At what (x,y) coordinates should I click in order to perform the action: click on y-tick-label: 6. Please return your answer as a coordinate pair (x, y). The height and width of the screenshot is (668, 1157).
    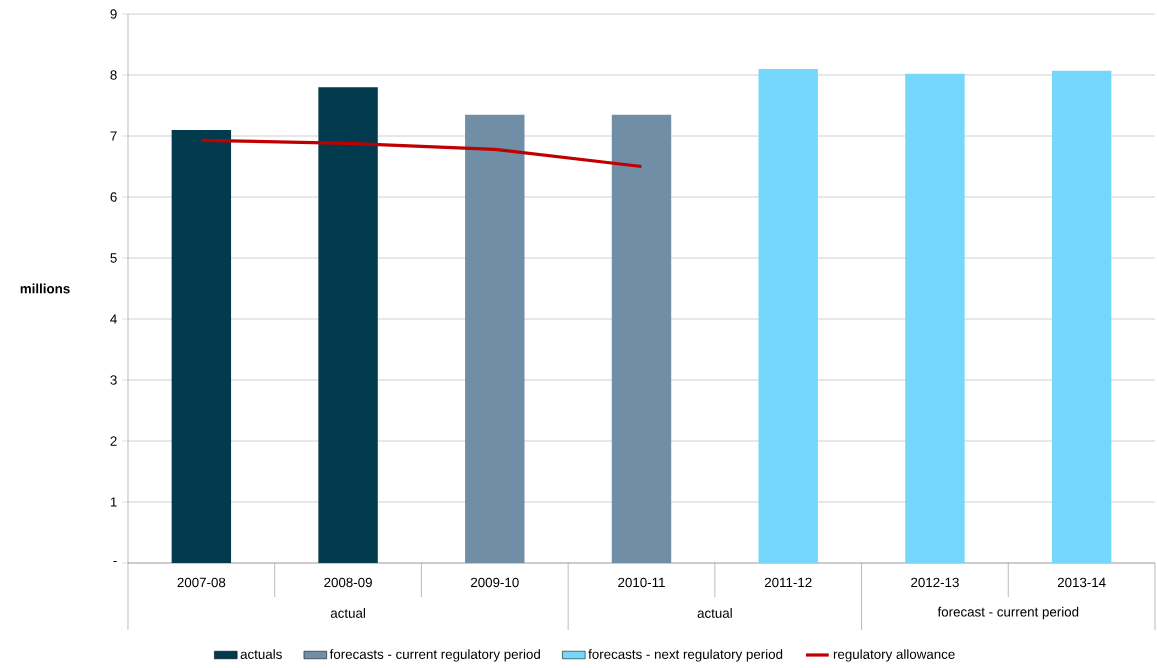
    Looking at the image, I should click on (113, 197).